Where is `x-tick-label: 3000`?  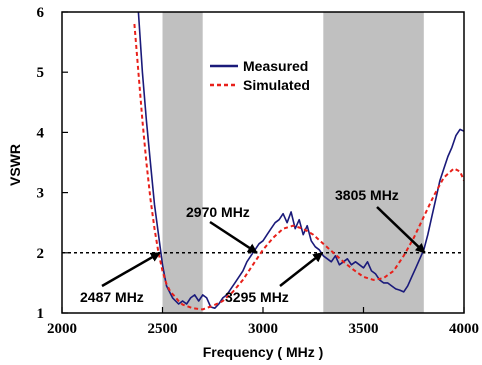
x-tick-label: 3000 is located at coordinates (263, 329).